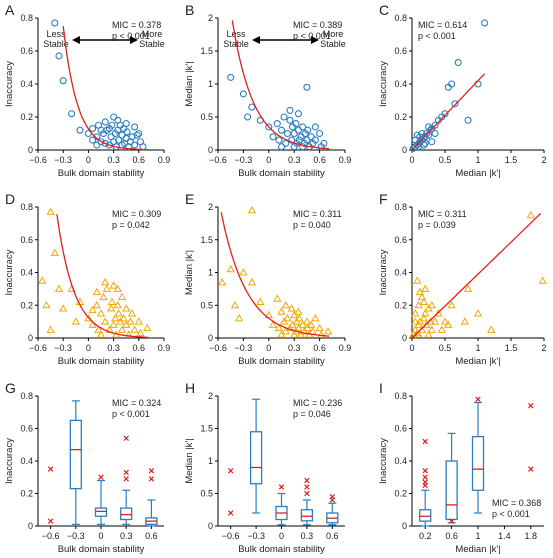 The height and width of the screenshot is (558, 553). I want to click on p-value-label: p = 0.046, so click(312, 414).